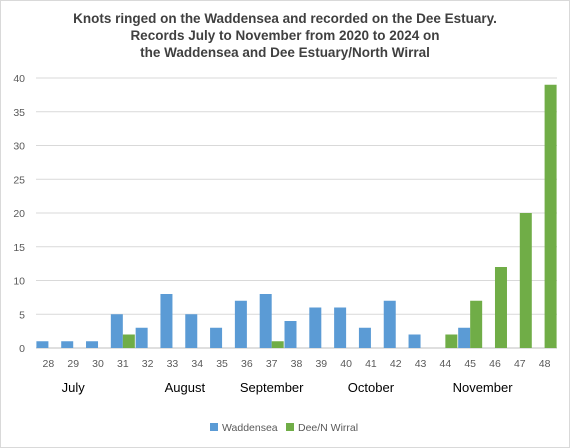  I want to click on y-tick-label-10: 10, so click(19, 282).